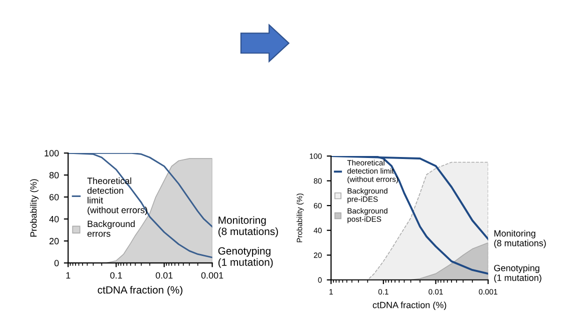  I want to click on y-tick-label: 20, so click(54, 241).